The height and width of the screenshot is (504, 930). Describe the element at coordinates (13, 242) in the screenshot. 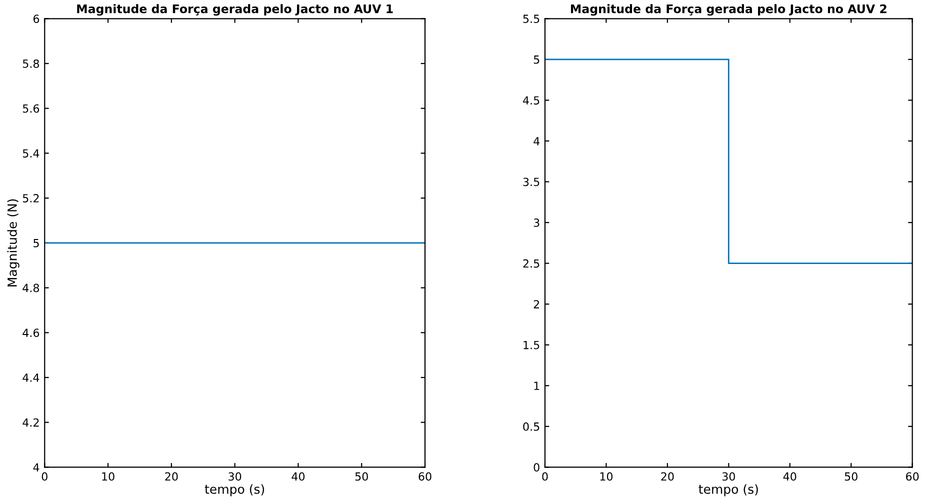

I see `y-axis-title: Magnitude (N)` at that location.